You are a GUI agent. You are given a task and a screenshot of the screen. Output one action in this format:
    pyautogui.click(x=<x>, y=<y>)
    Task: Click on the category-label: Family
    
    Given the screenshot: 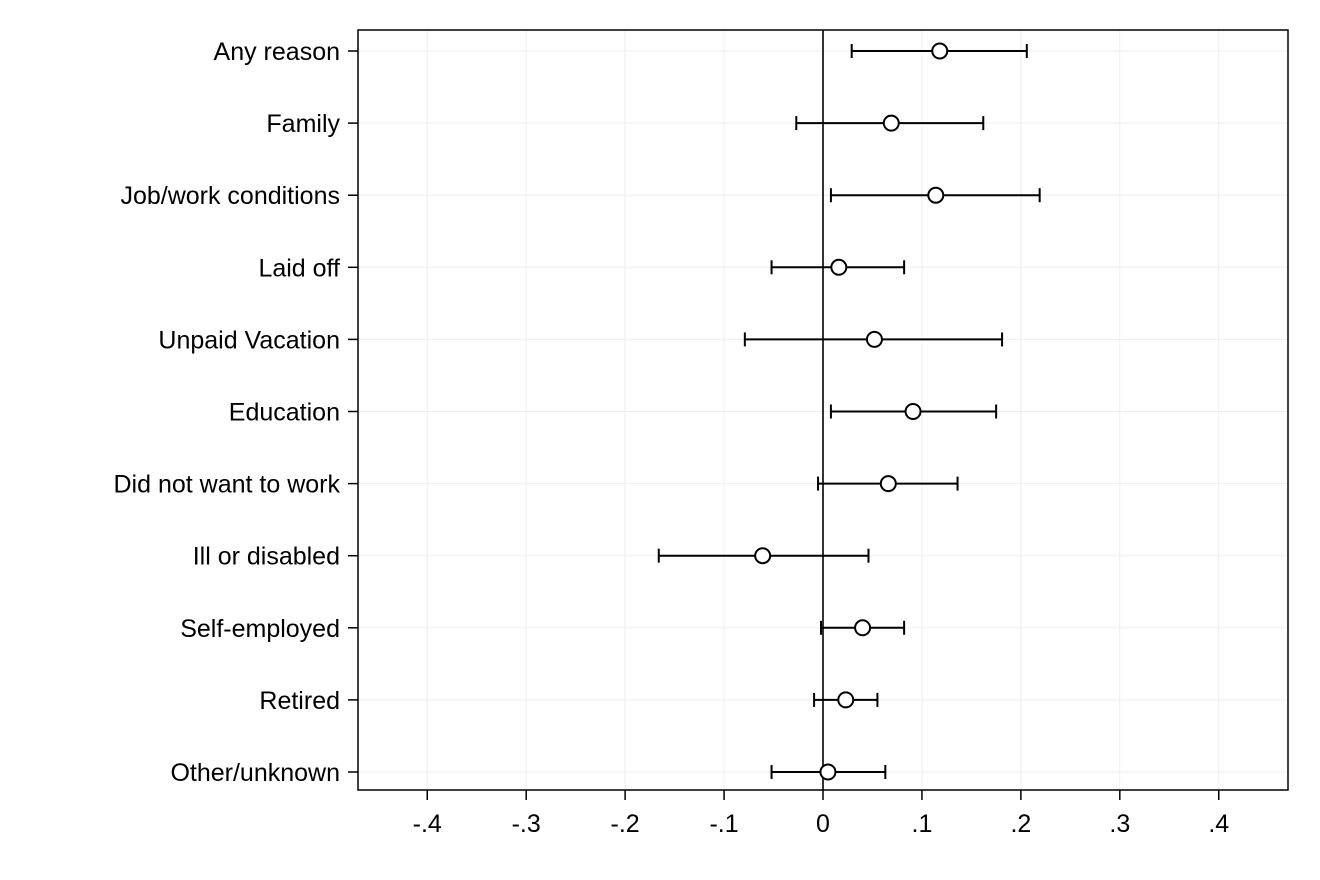 What is the action you would take?
    pyautogui.click(x=303, y=124)
    